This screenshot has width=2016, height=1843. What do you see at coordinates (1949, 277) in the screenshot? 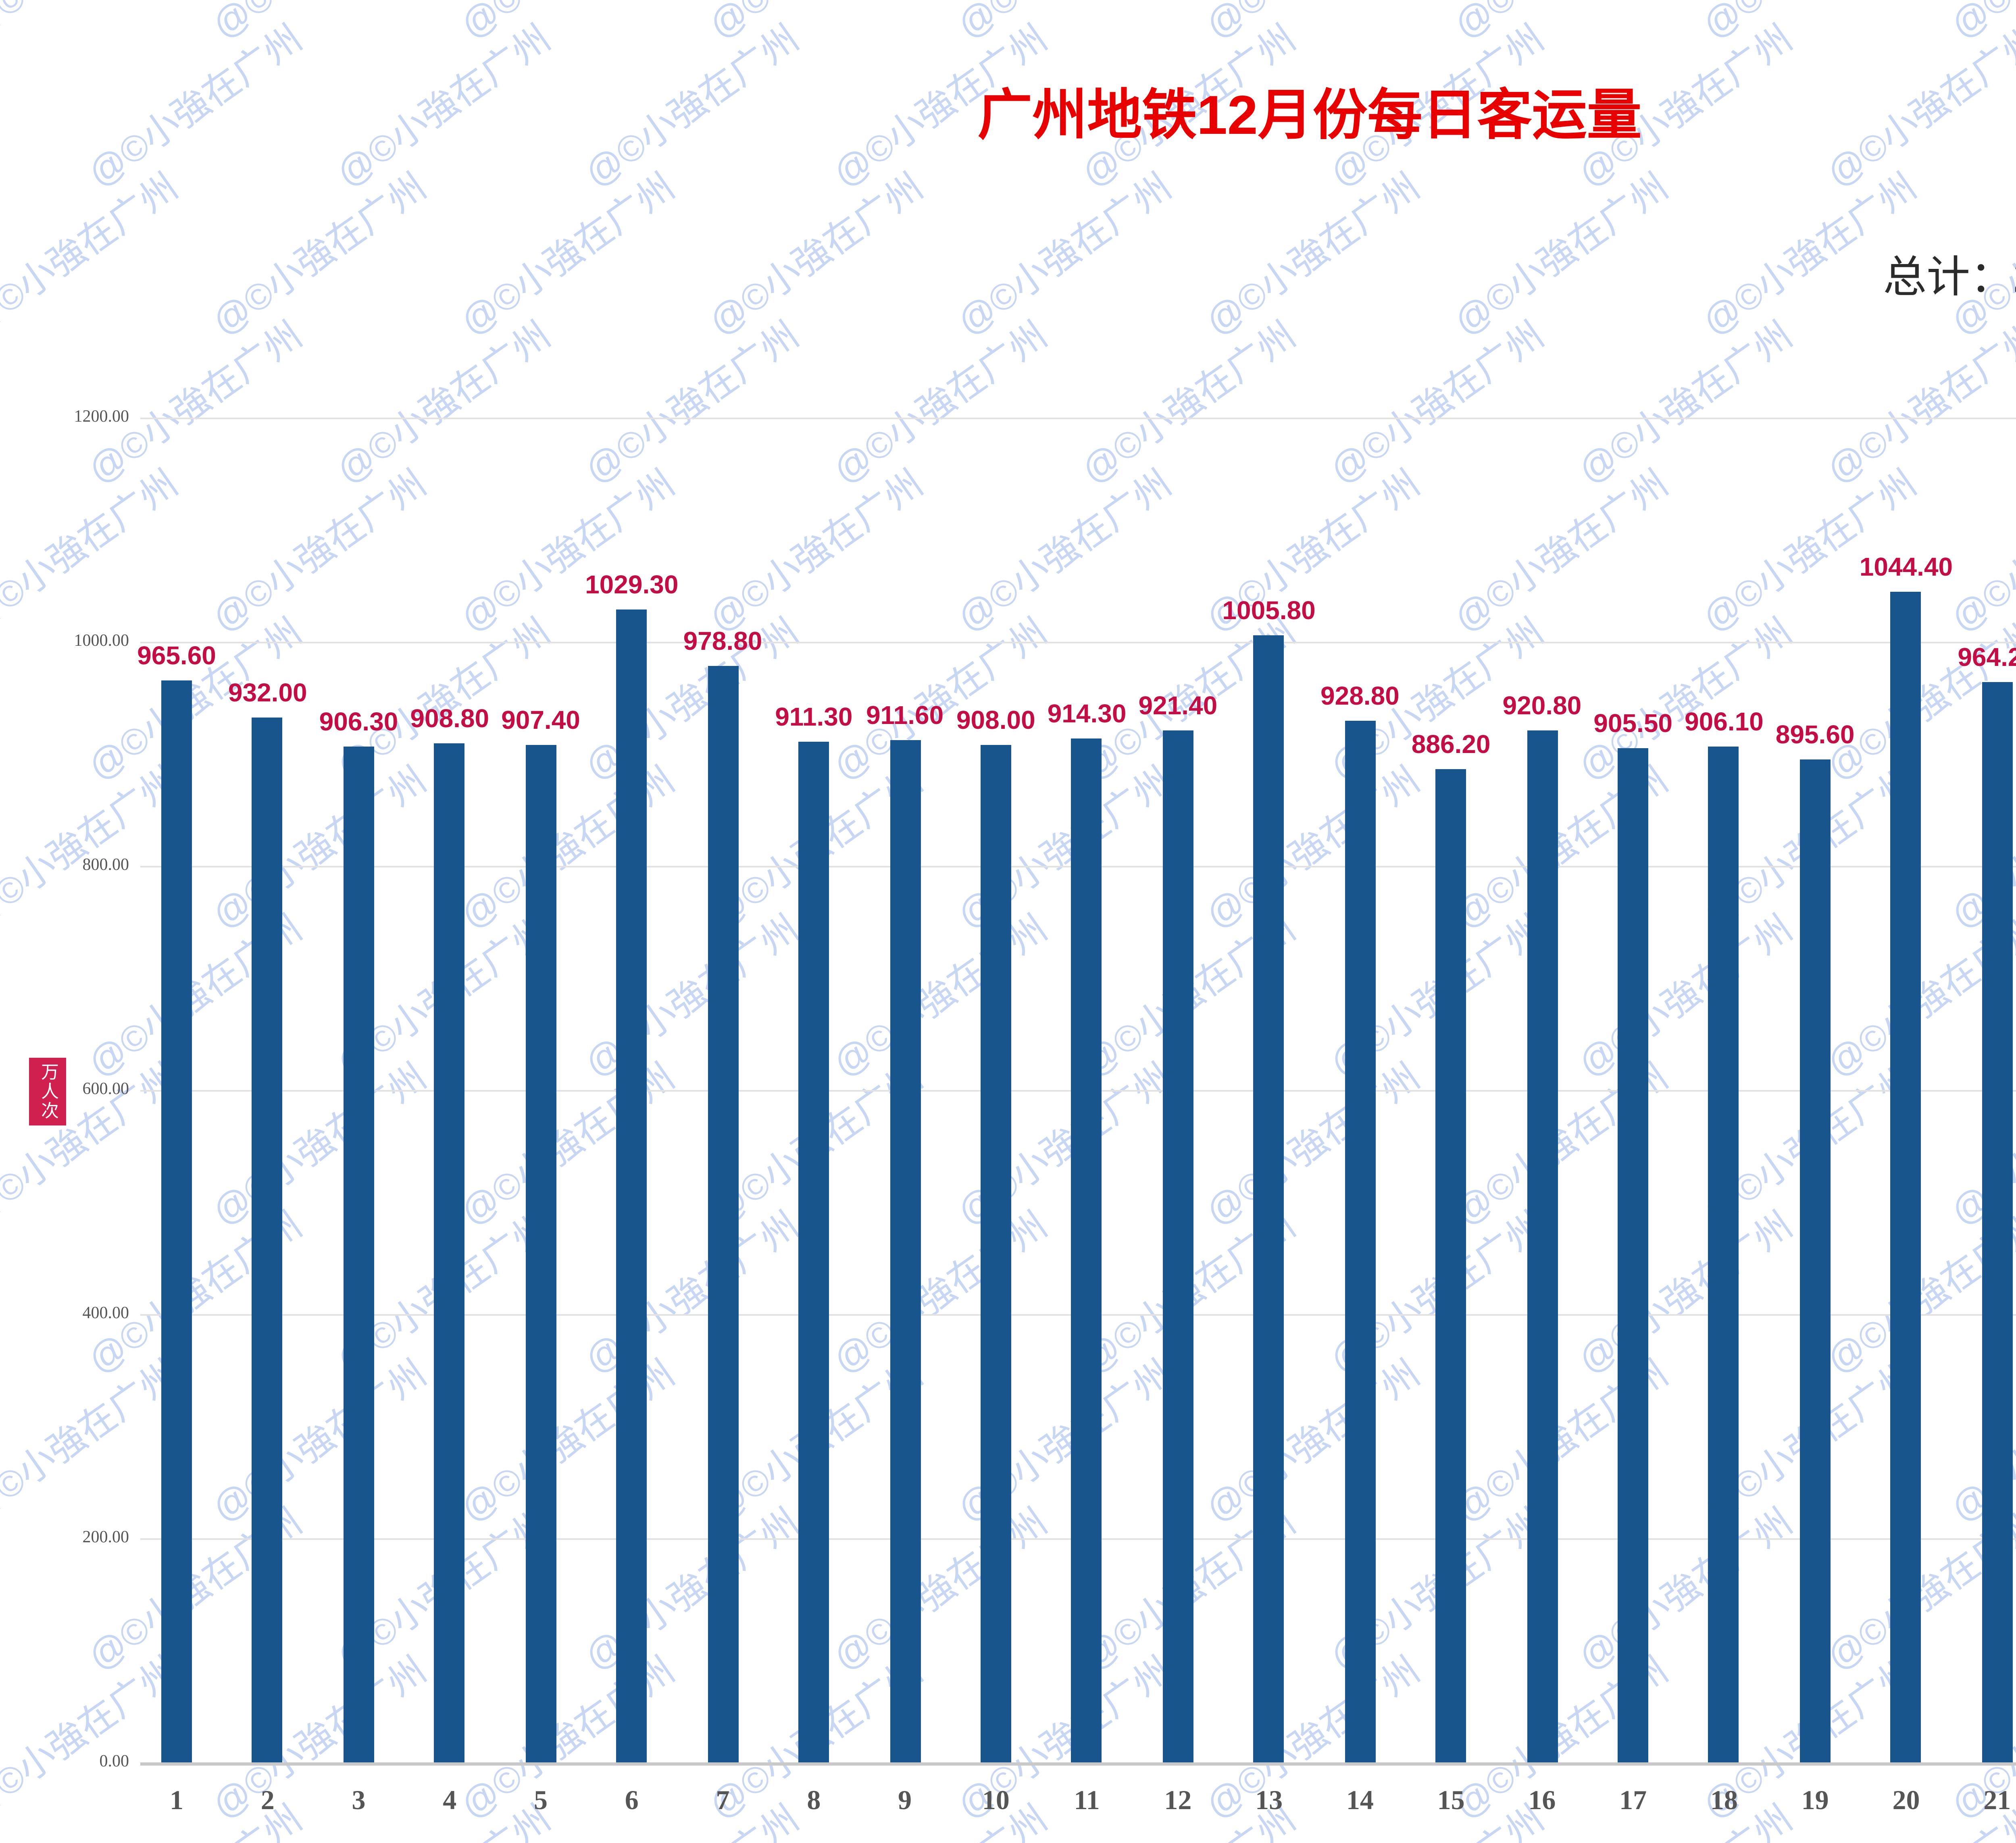
I see `summary-total-prefix: 总计：` at bounding box center [1949, 277].